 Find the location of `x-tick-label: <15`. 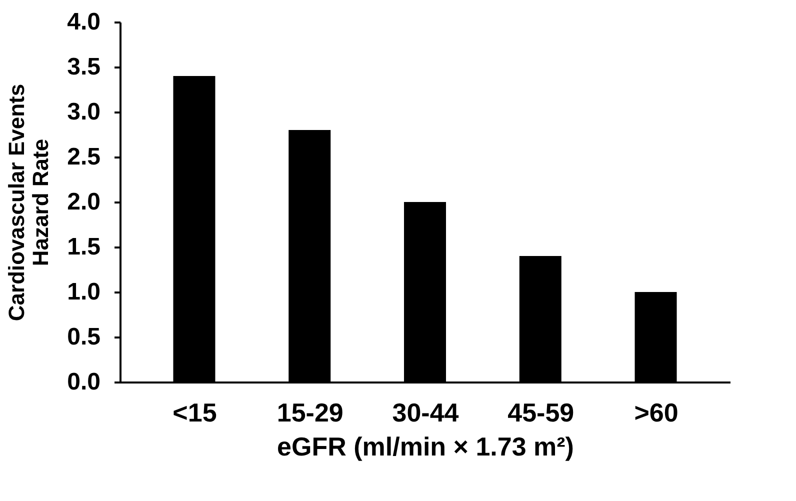

x-tick-label: <15 is located at coordinates (194, 413).